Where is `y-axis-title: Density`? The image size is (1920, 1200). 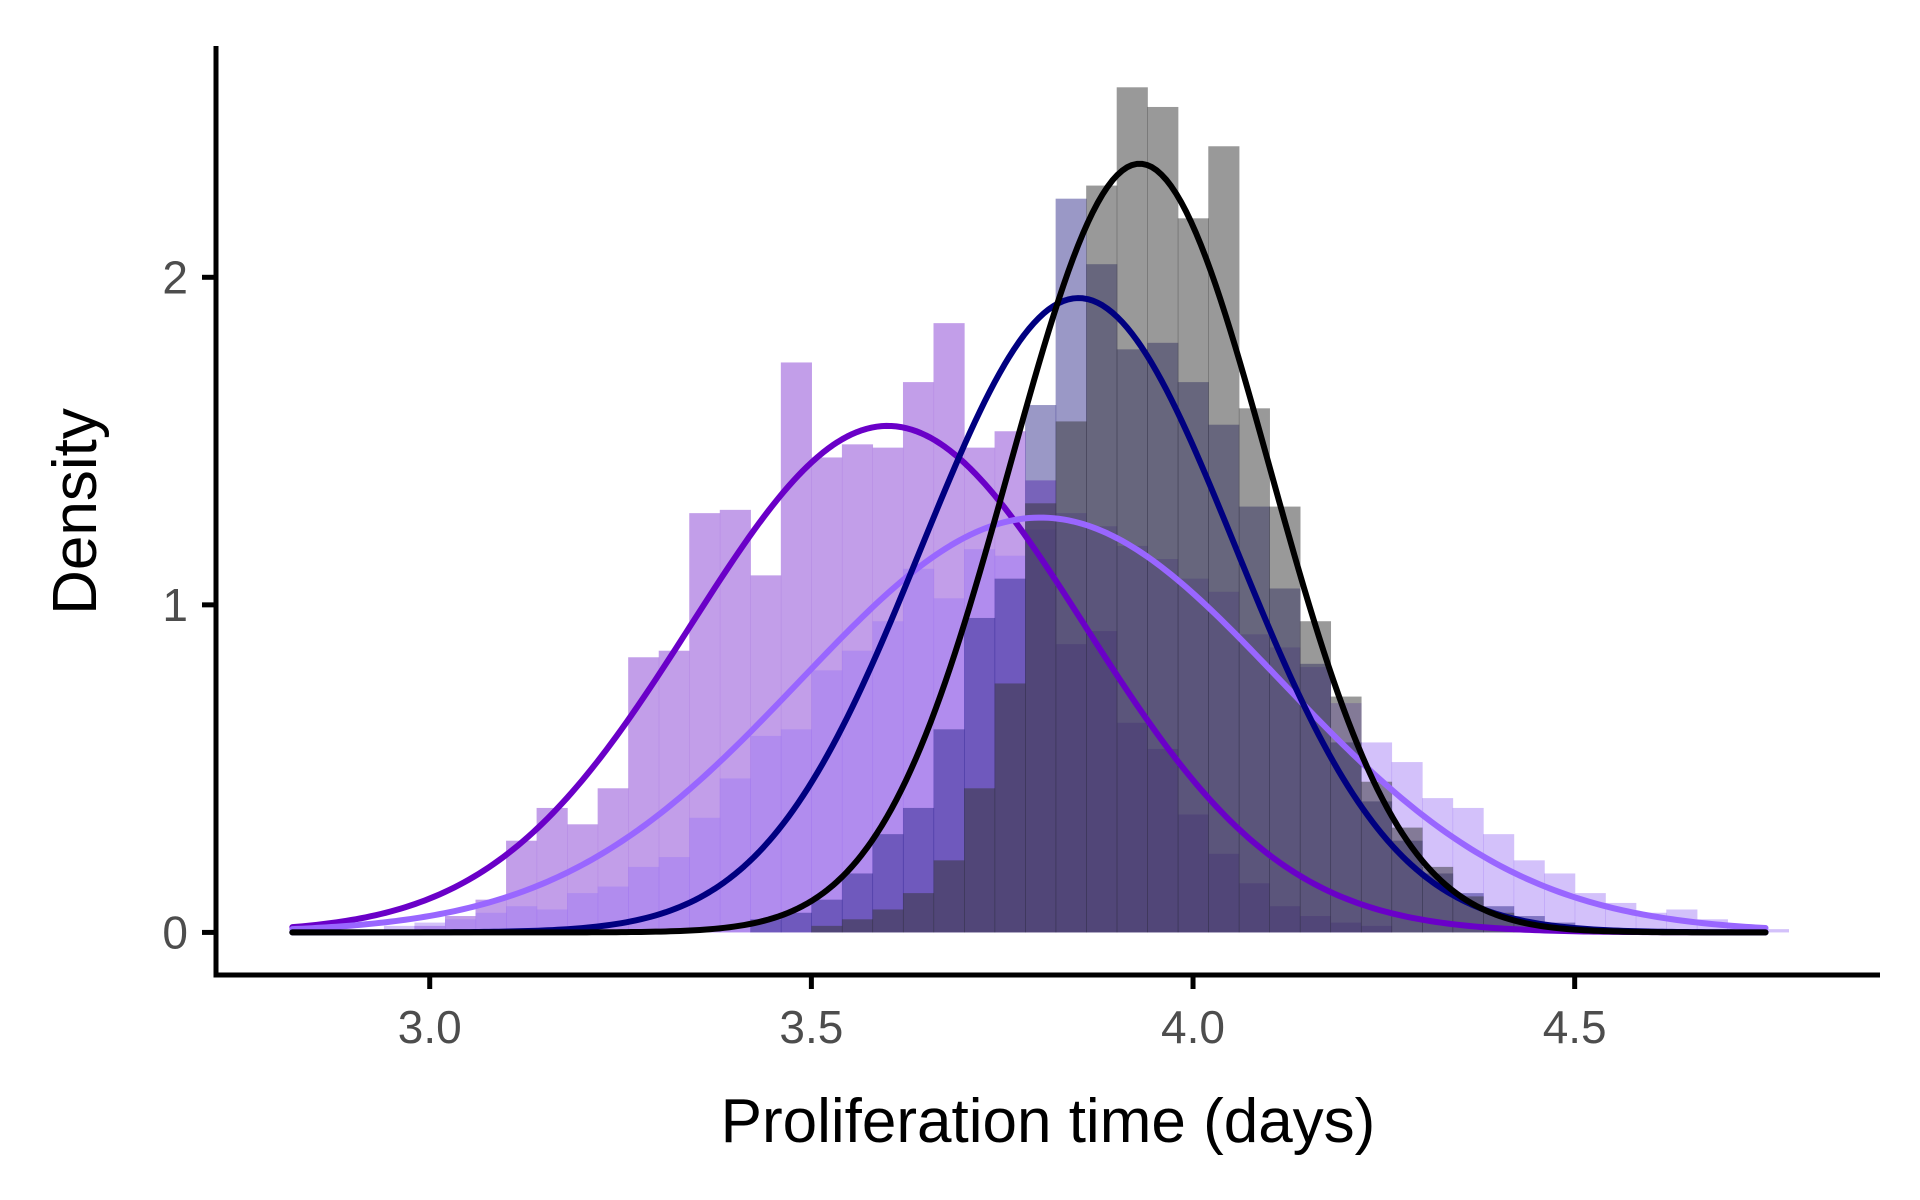
y-axis-title: Density is located at coordinates (75, 511).